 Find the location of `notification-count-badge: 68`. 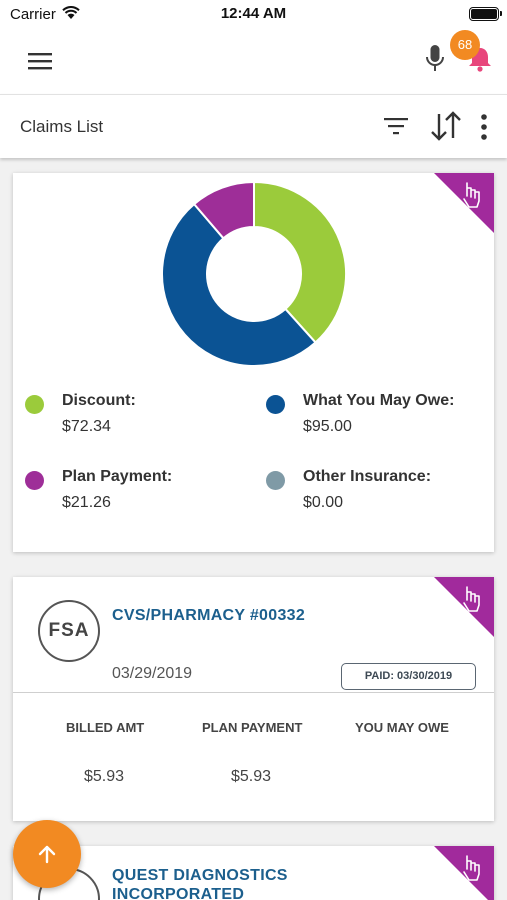

notification-count-badge: 68 is located at coordinates (465, 45).